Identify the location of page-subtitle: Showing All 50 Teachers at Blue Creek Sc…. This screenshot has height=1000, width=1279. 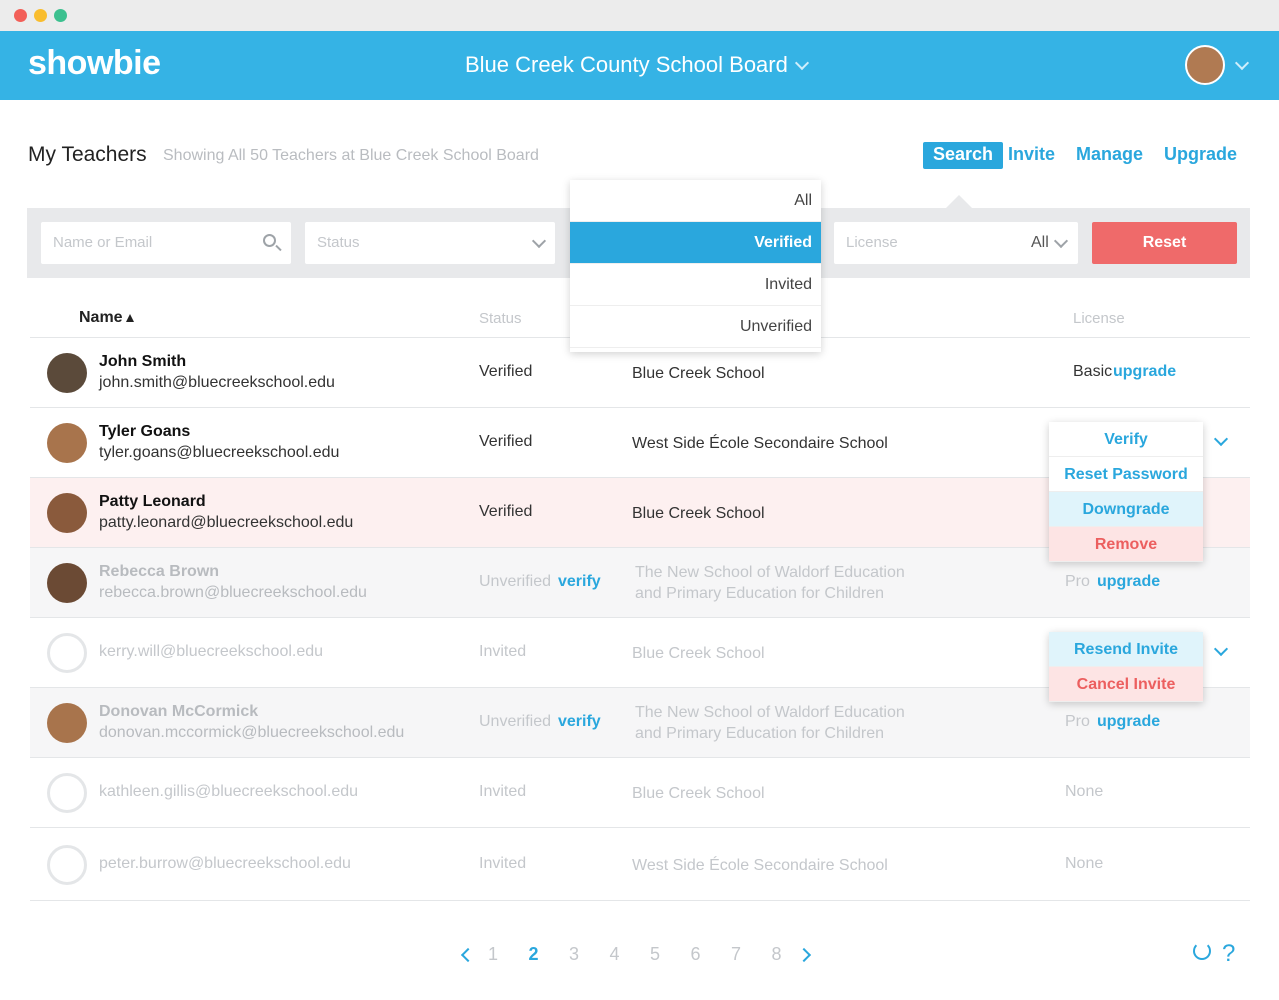
(351, 155).